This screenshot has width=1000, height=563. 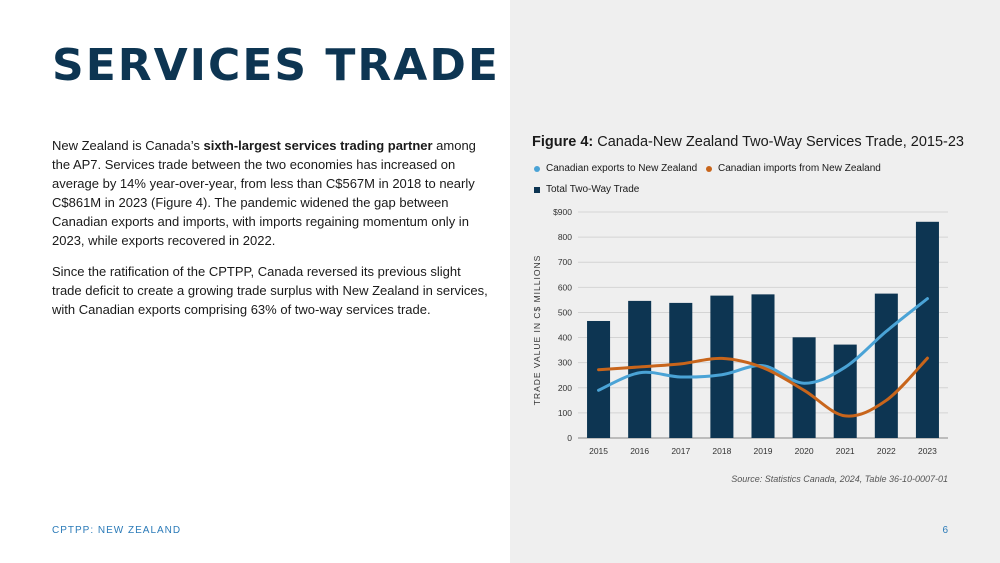 What do you see at coordinates (276, 65) in the screenshot?
I see `page-title: SERVICES TRADE` at bounding box center [276, 65].